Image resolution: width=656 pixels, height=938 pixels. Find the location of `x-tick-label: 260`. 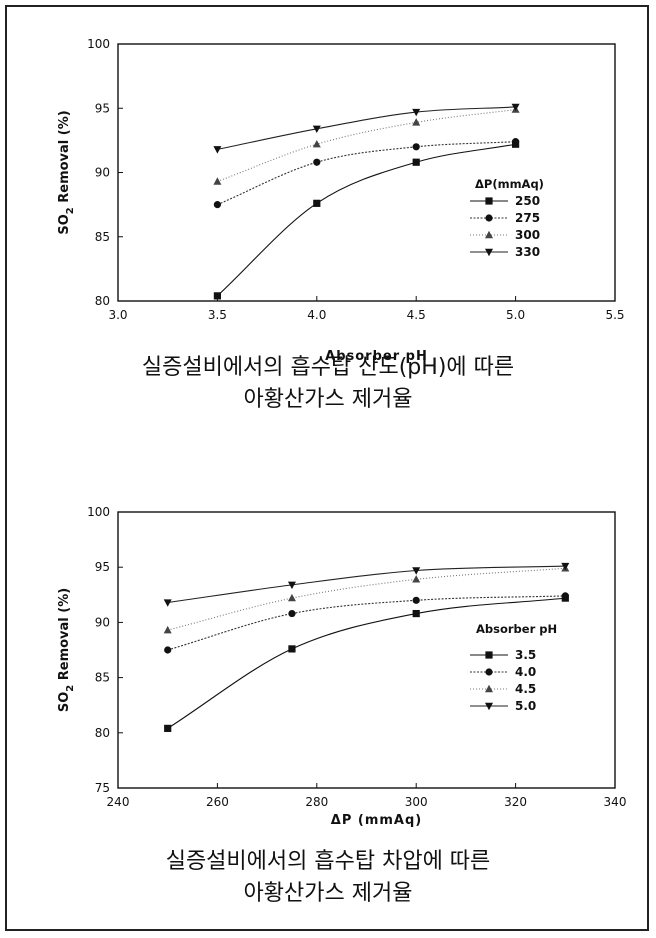

x-tick-label: 260 is located at coordinates (217, 802).